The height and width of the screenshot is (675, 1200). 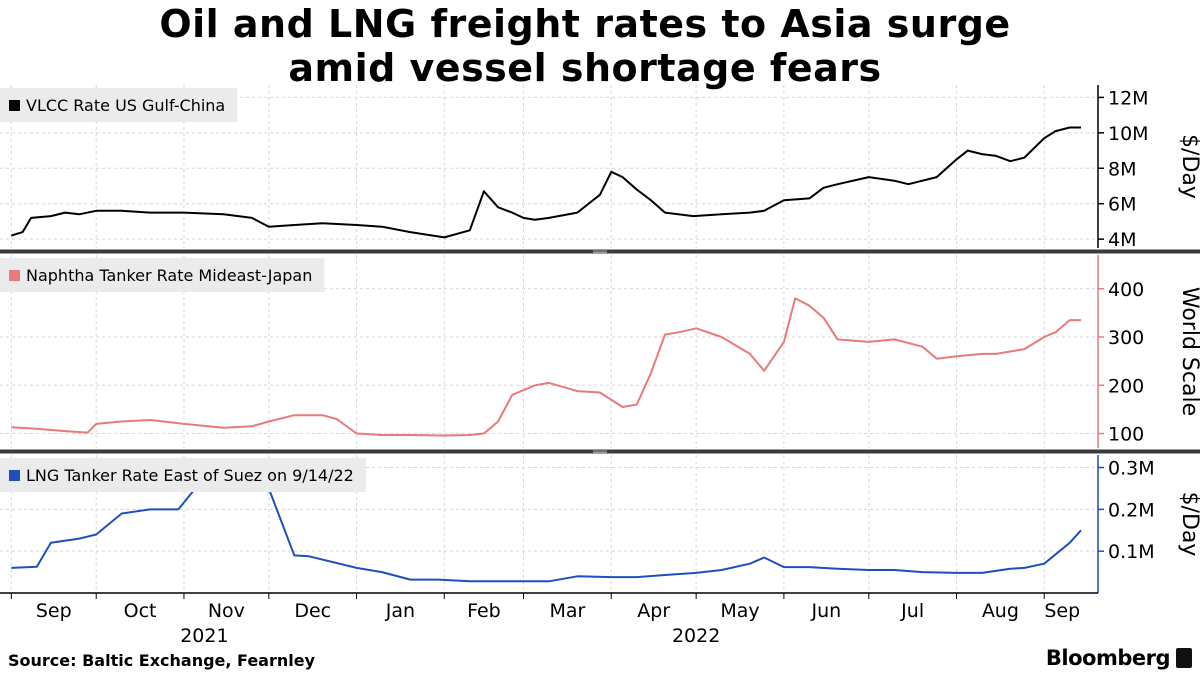 I want to click on x-tick-label: Mar, so click(x=567, y=611).